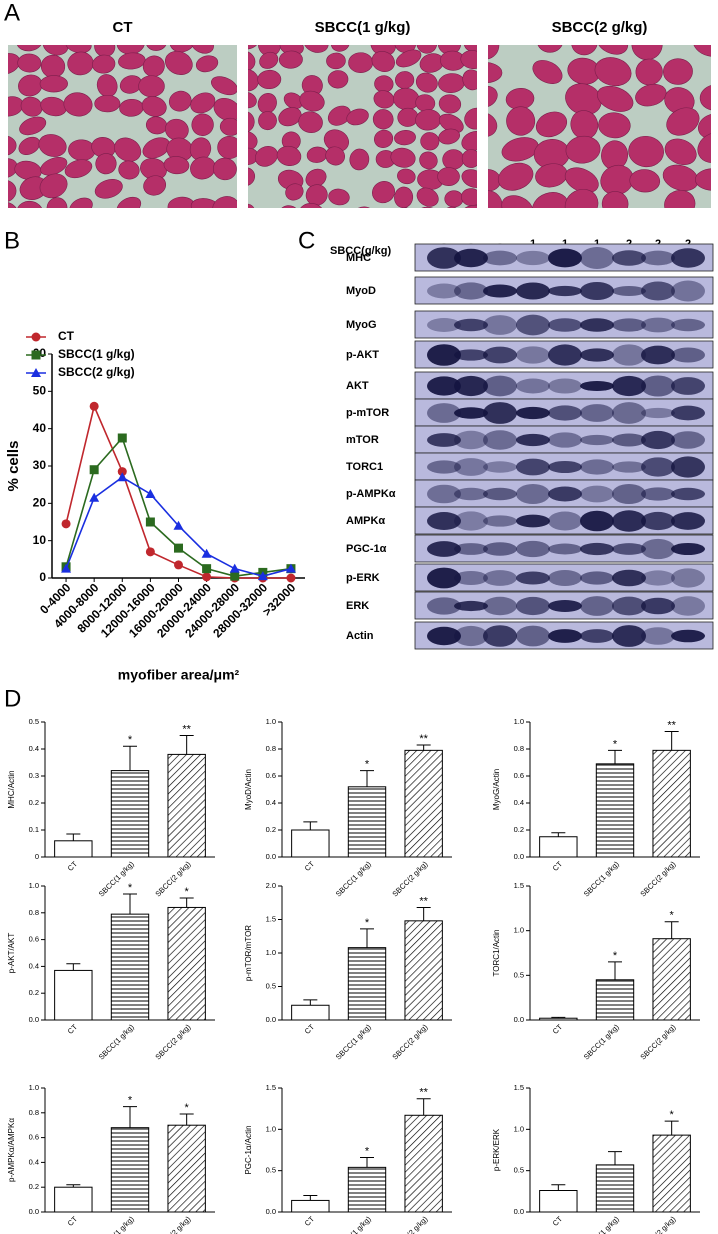 The width and height of the screenshot is (718, 1234). What do you see at coordinates (12, 240) in the screenshot?
I see `panel-label: B` at bounding box center [12, 240].